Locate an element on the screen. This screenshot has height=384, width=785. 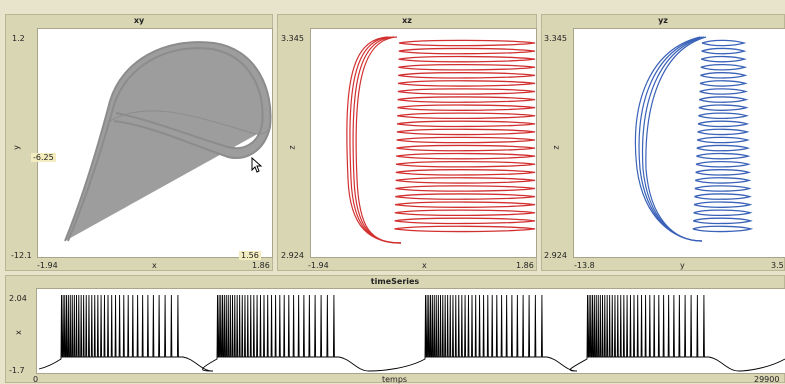
timeseries-y-max: 2.04 is located at coordinates (18, 298).